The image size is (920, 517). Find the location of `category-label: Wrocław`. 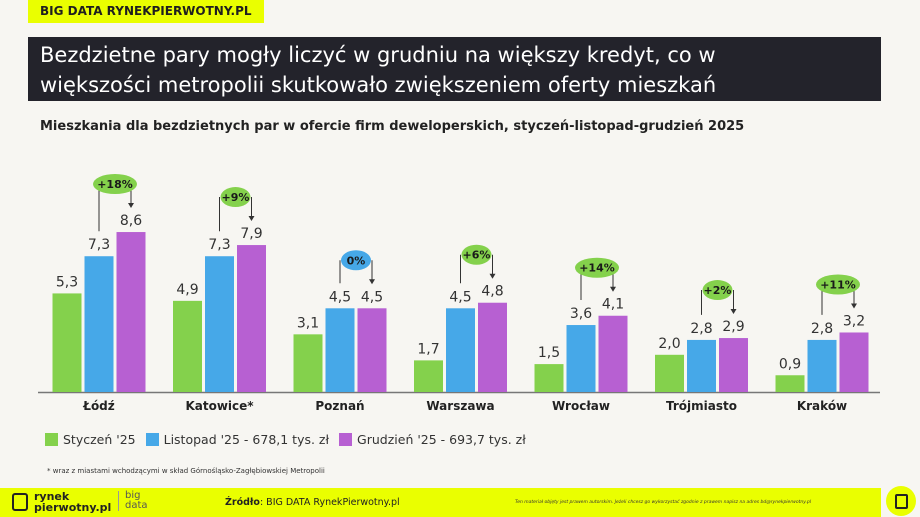

category-label: Wrocław is located at coordinates (581, 406).